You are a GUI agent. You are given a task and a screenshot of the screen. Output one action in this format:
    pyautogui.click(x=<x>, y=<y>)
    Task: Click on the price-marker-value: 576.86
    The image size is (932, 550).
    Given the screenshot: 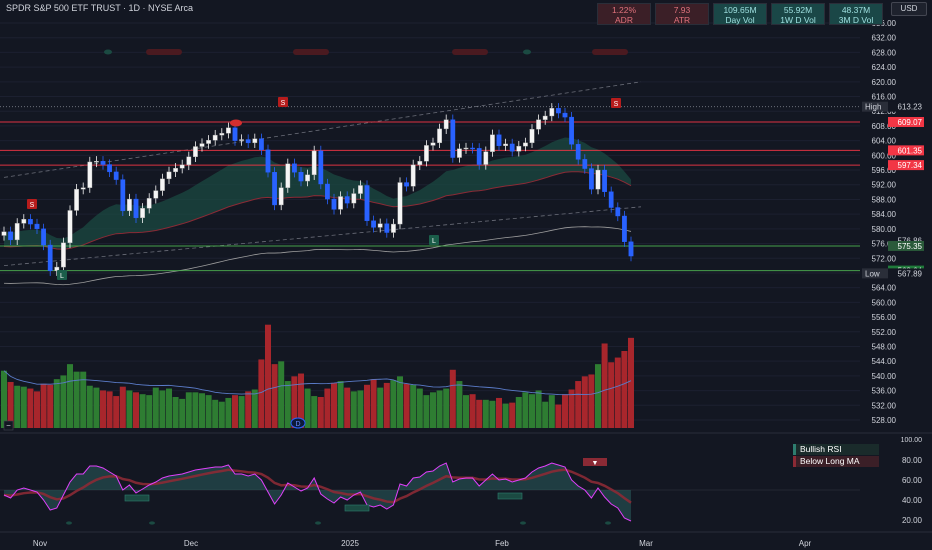 What is the action you would take?
    pyautogui.click(x=910, y=240)
    